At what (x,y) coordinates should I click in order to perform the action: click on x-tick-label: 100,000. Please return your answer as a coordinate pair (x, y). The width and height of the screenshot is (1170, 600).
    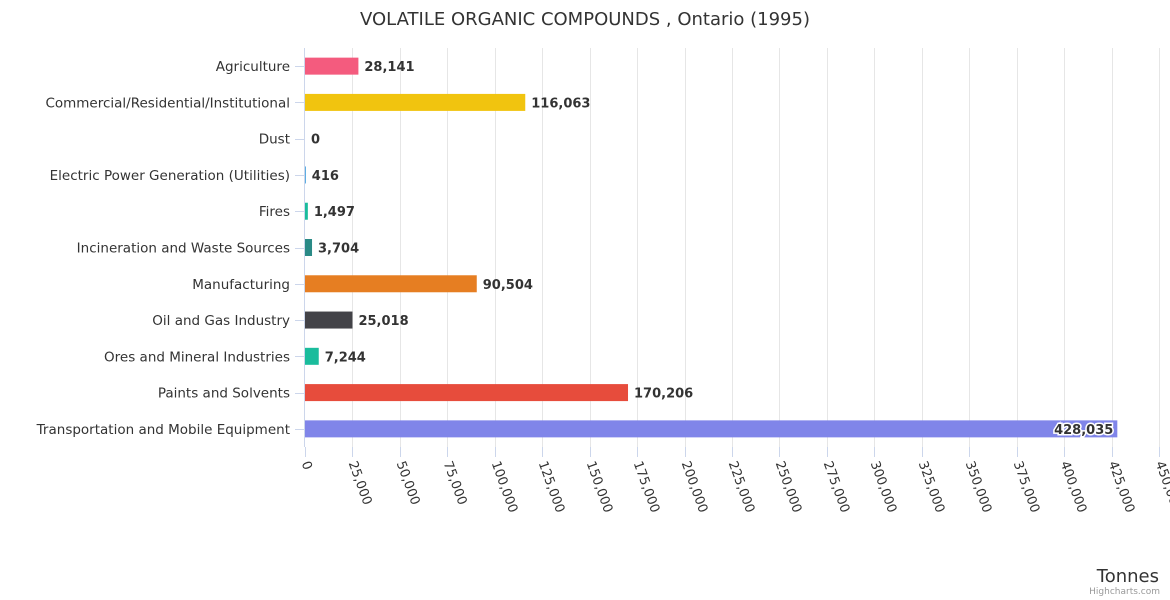
    Looking at the image, I should click on (504, 487).